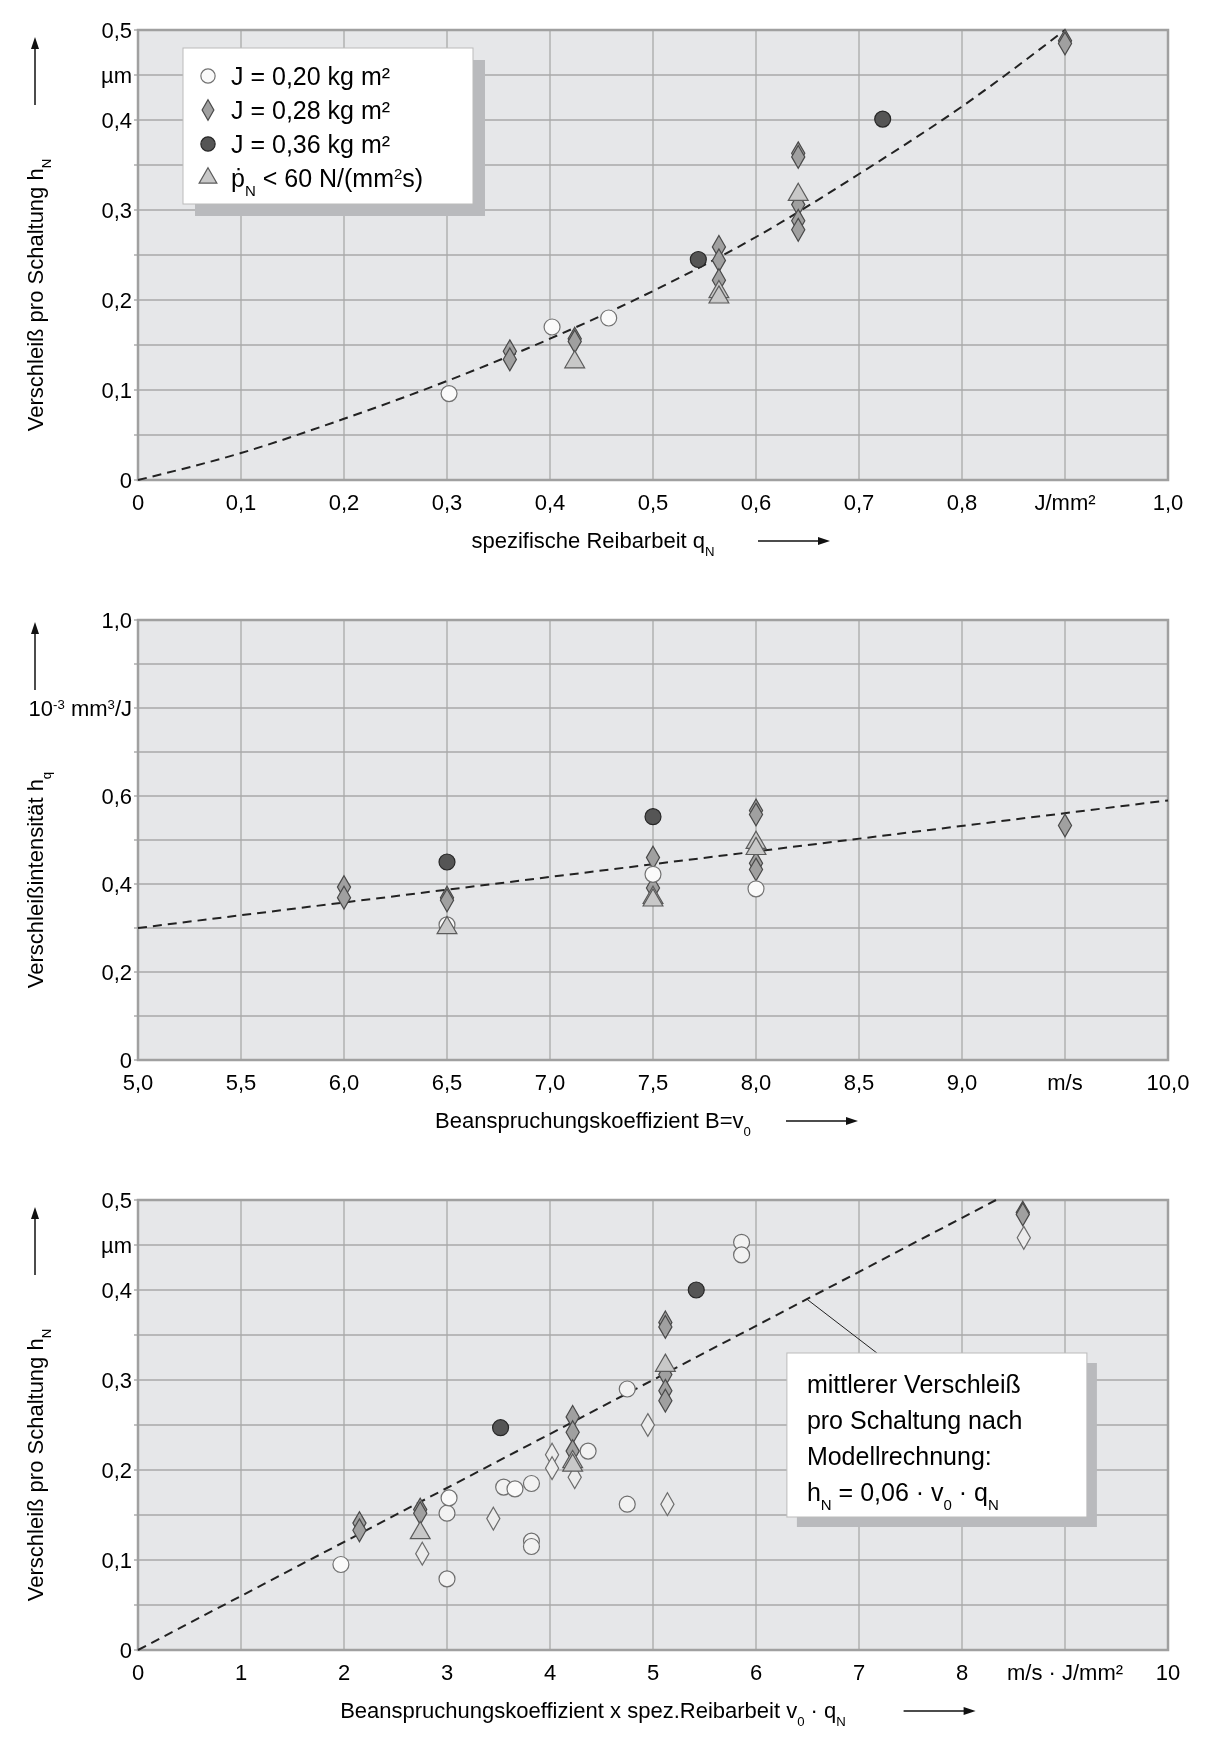 Image resolution: width=1218 pixels, height=1737 pixels. Describe the element at coordinates (138, 1082) in the screenshot. I see `x-tick-label: 5,0` at that location.